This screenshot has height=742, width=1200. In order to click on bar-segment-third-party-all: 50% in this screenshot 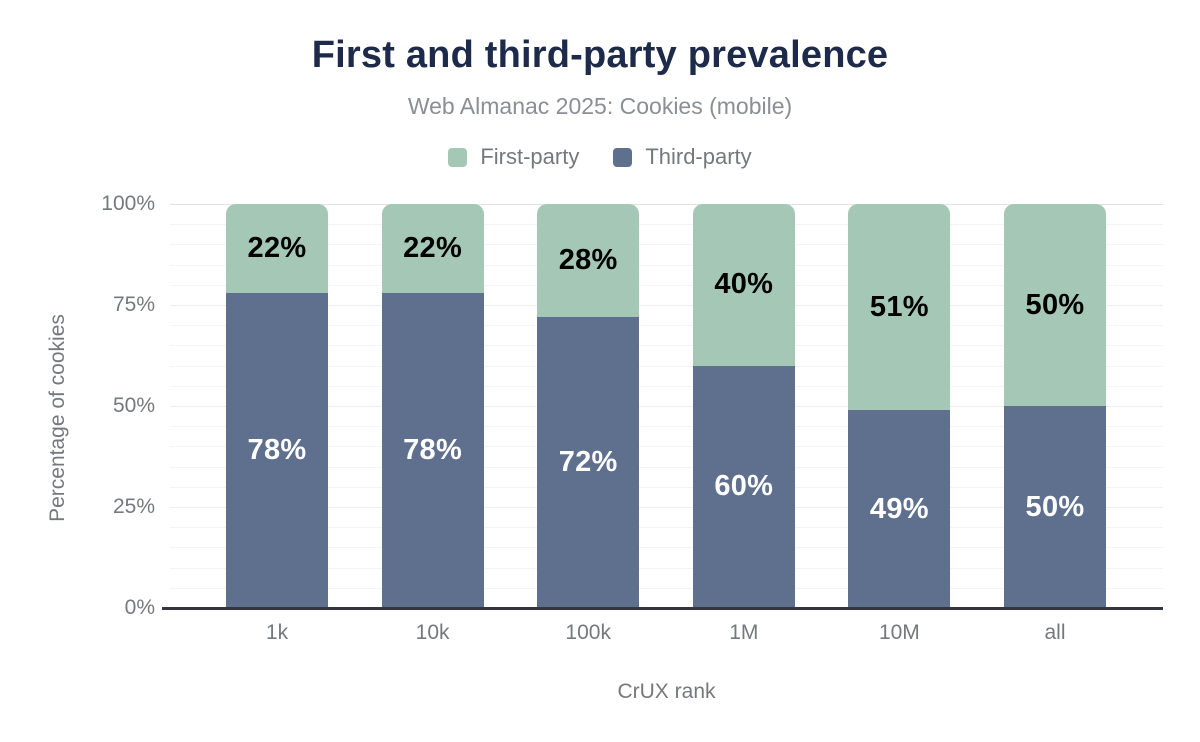, I will do `click(1055, 507)`.